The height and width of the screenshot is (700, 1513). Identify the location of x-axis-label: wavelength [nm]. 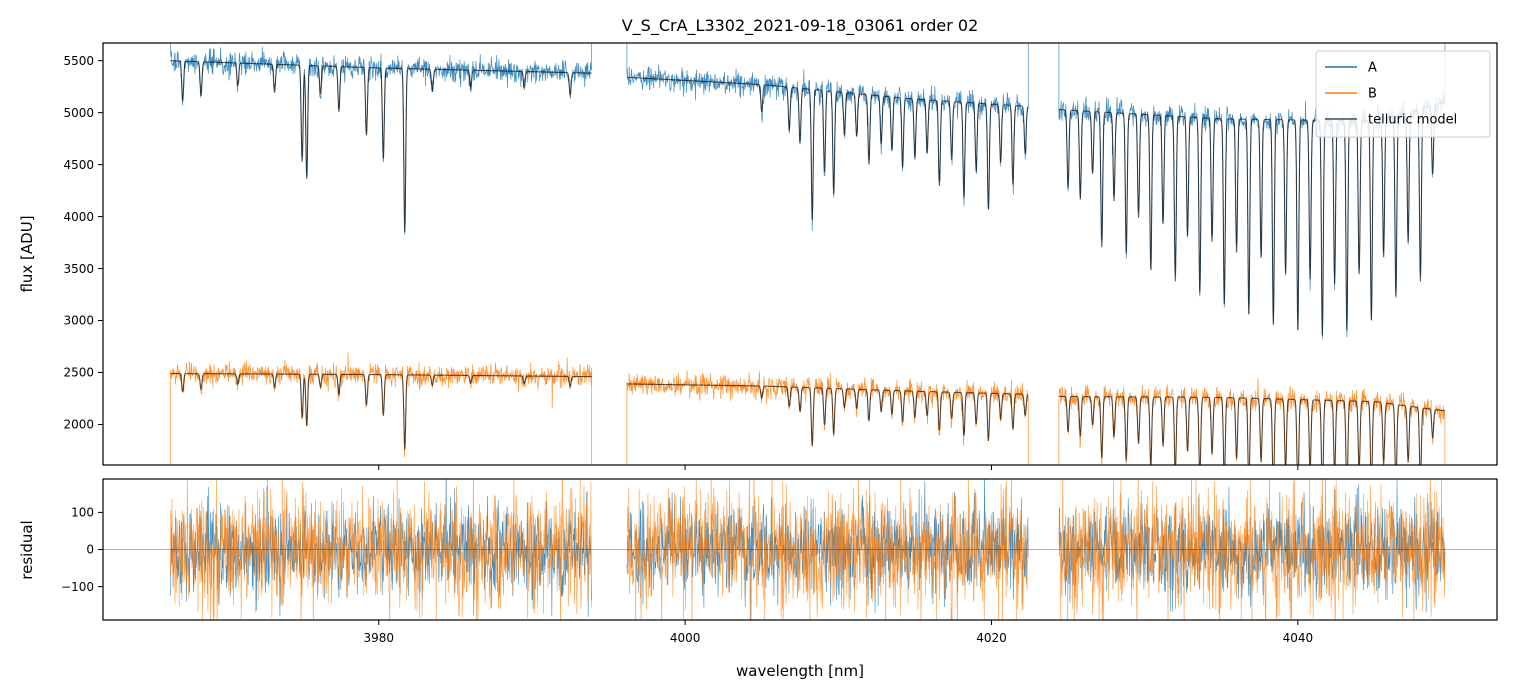
(800, 671).